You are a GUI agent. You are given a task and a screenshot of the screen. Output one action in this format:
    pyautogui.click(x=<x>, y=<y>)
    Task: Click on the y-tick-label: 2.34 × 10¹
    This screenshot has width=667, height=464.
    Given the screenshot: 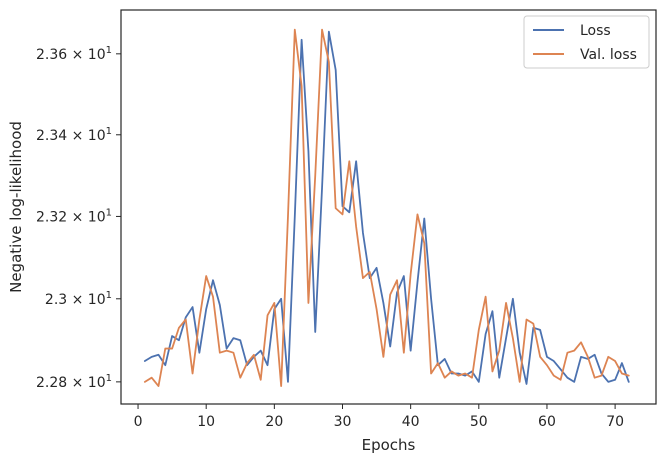 What is the action you would take?
    pyautogui.click(x=74, y=135)
    